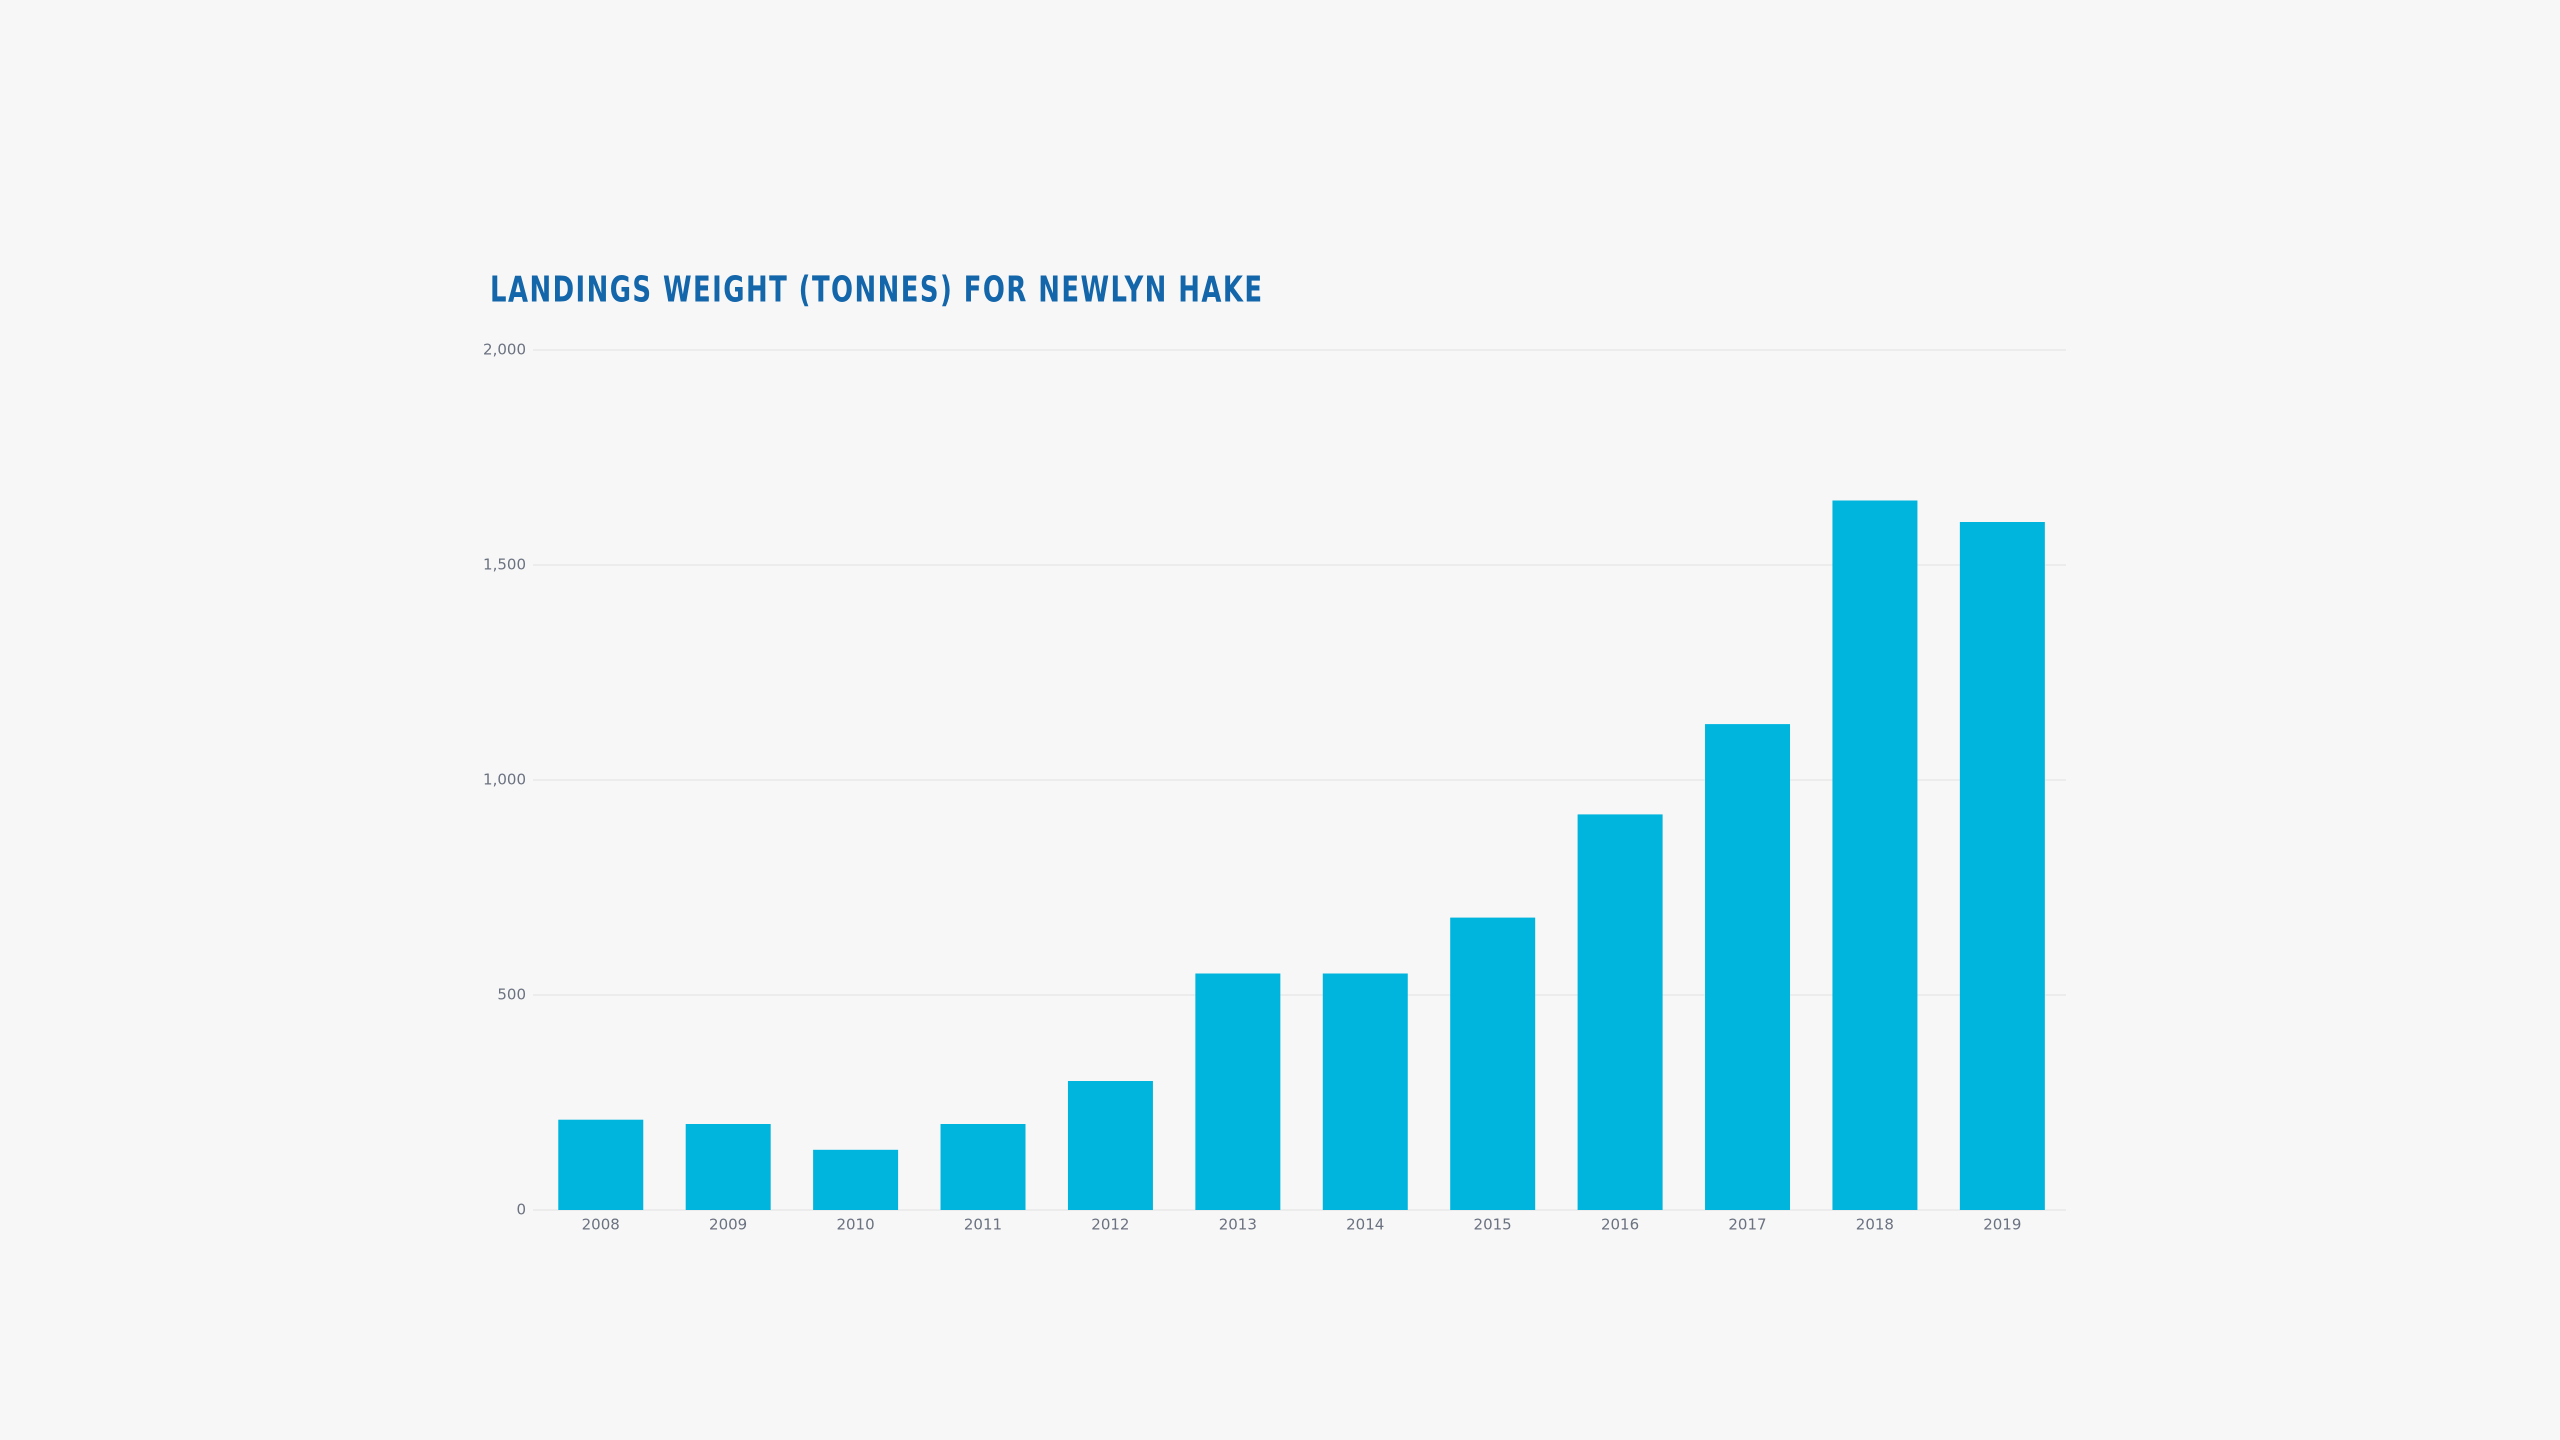 The height and width of the screenshot is (1440, 2560). I want to click on x-tick-label: 2011, so click(983, 1225).